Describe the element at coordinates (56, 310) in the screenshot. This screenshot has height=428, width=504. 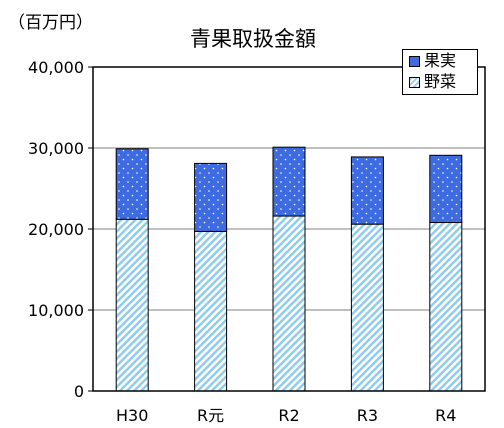
I see `y-tick-label: 10,000` at that location.